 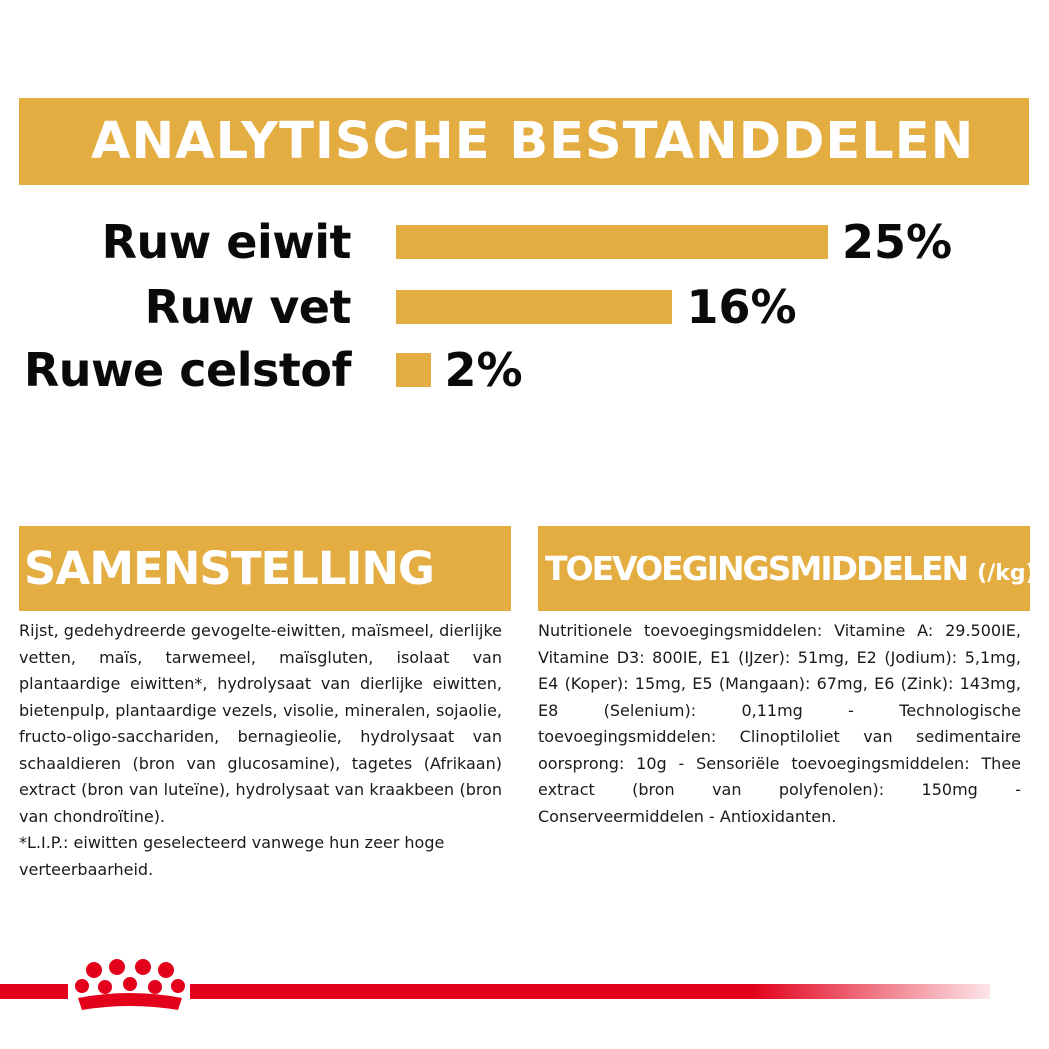 I want to click on bar-row: Ruw eiwit 25%, so click(x=524, y=242).